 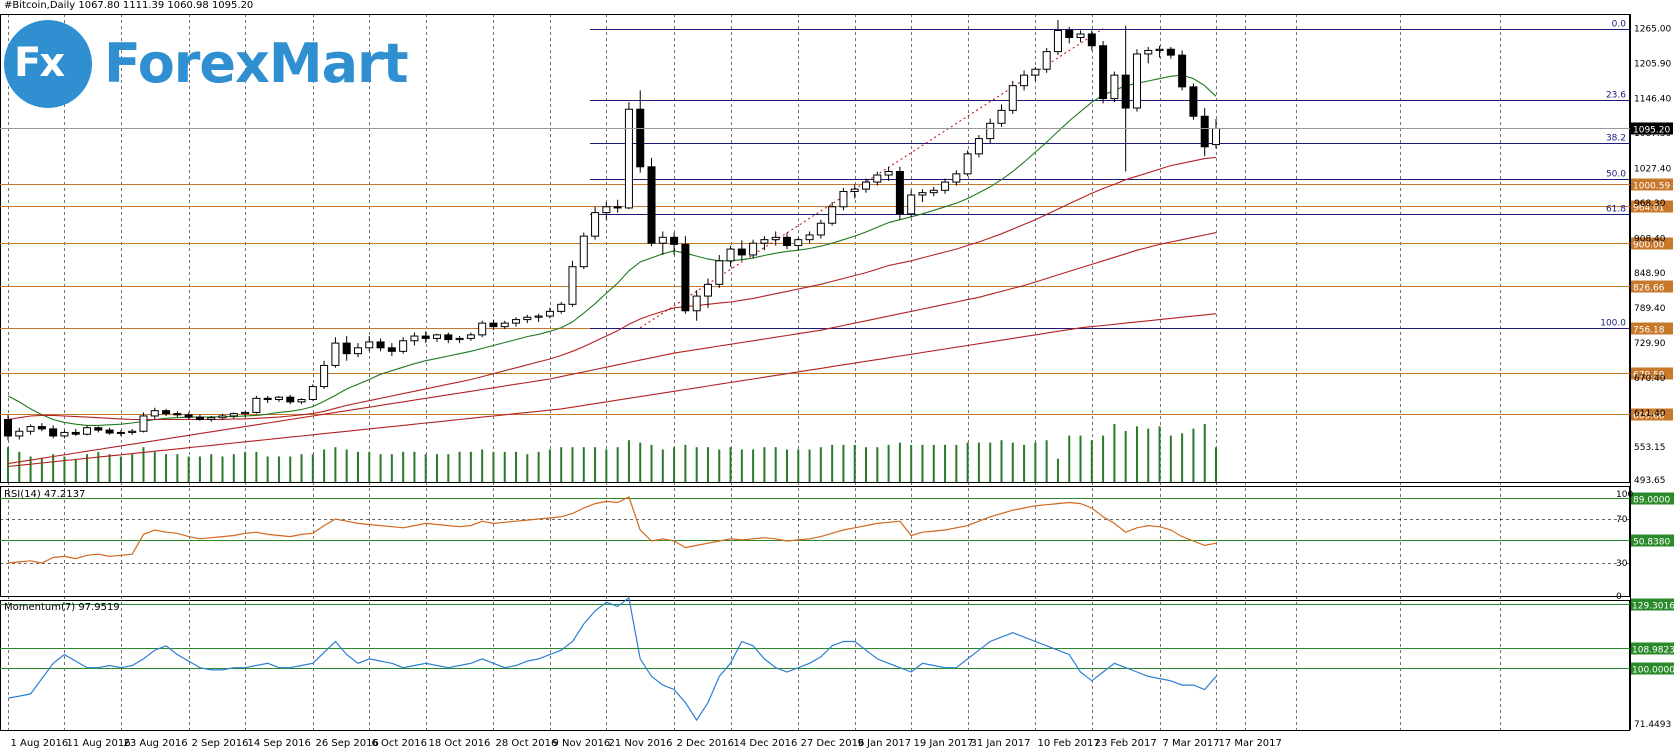 I want to click on rsi-guide-label: 89.0000, so click(x=1651, y=501).